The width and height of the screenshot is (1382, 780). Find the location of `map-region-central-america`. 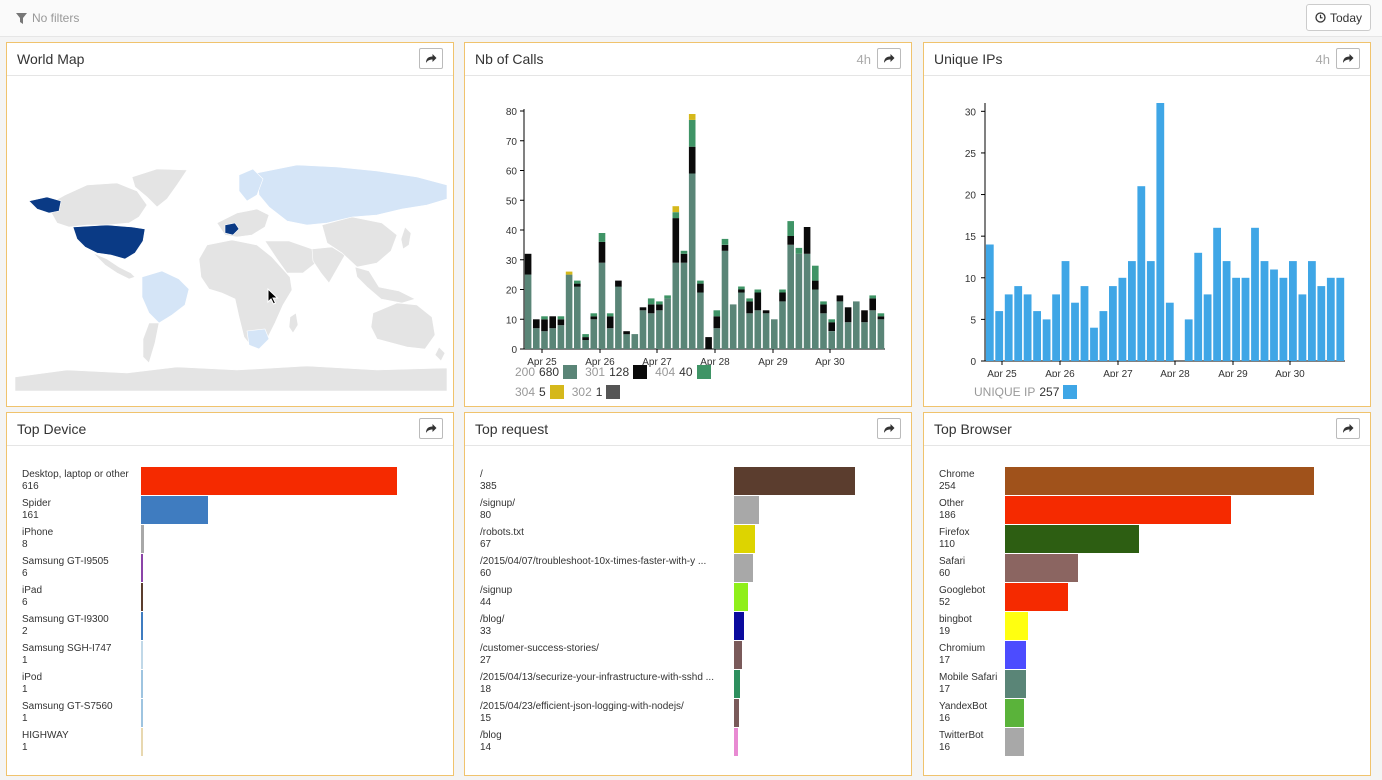

map-region-central-america is located at coordinates (114, 266).